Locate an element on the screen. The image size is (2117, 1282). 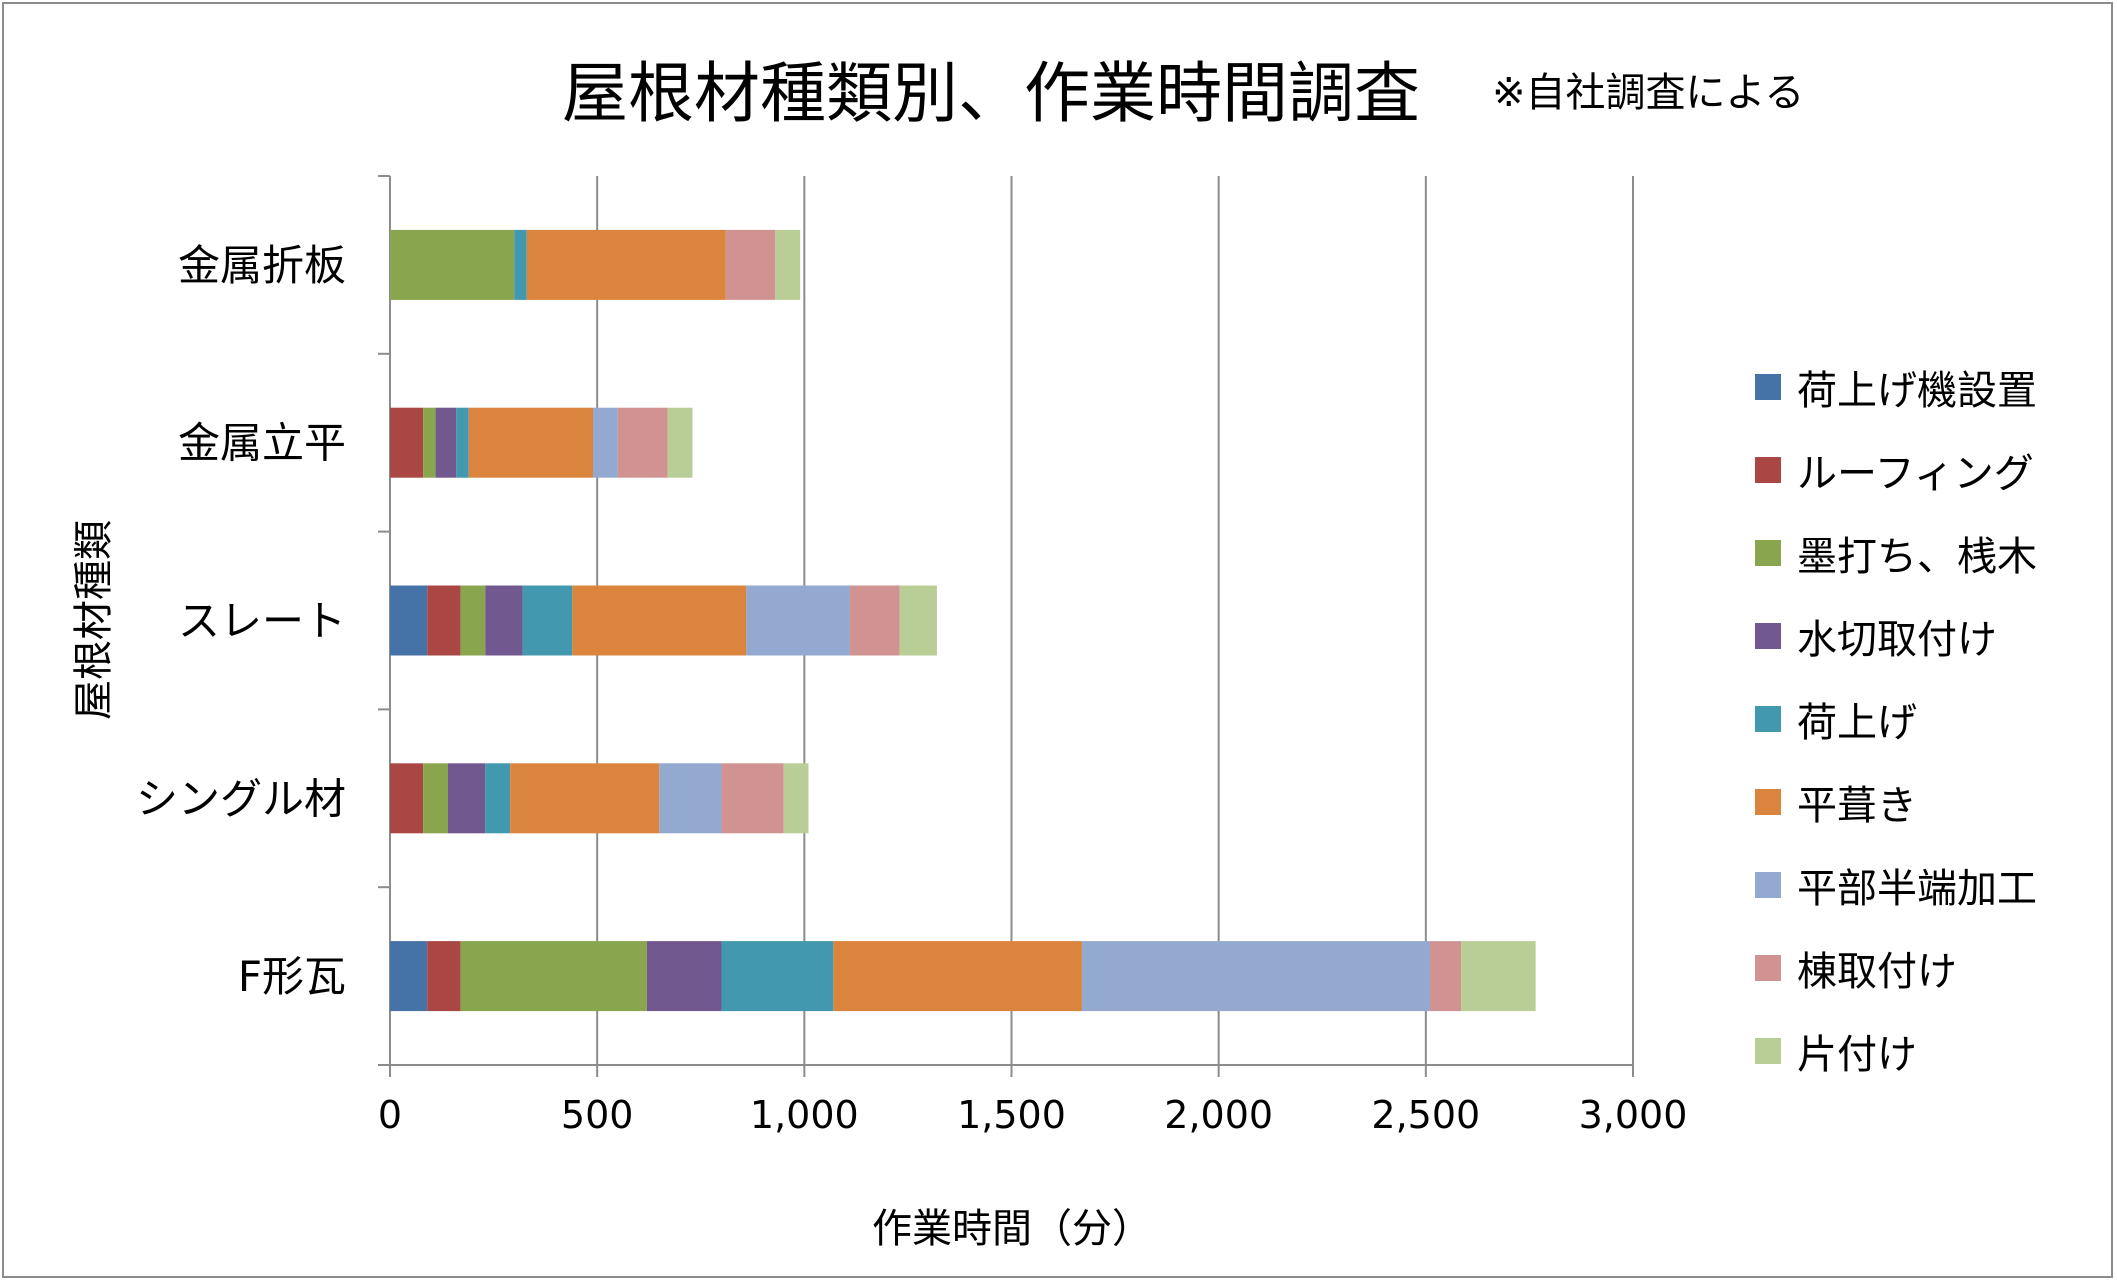
chart-title: 屋根材種類別、作業時間調査 is located at coordinates (991, 93).